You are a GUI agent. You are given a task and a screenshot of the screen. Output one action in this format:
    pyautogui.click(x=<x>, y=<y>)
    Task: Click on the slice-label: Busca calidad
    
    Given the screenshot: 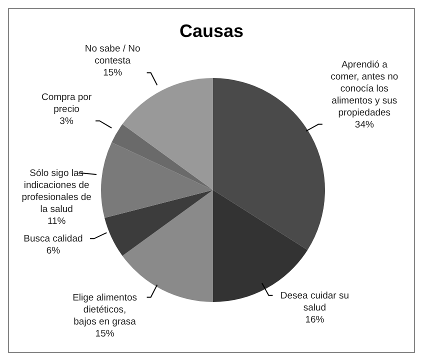 What is the action you would take?
    pyautogui.click(x=53, y=239)
    